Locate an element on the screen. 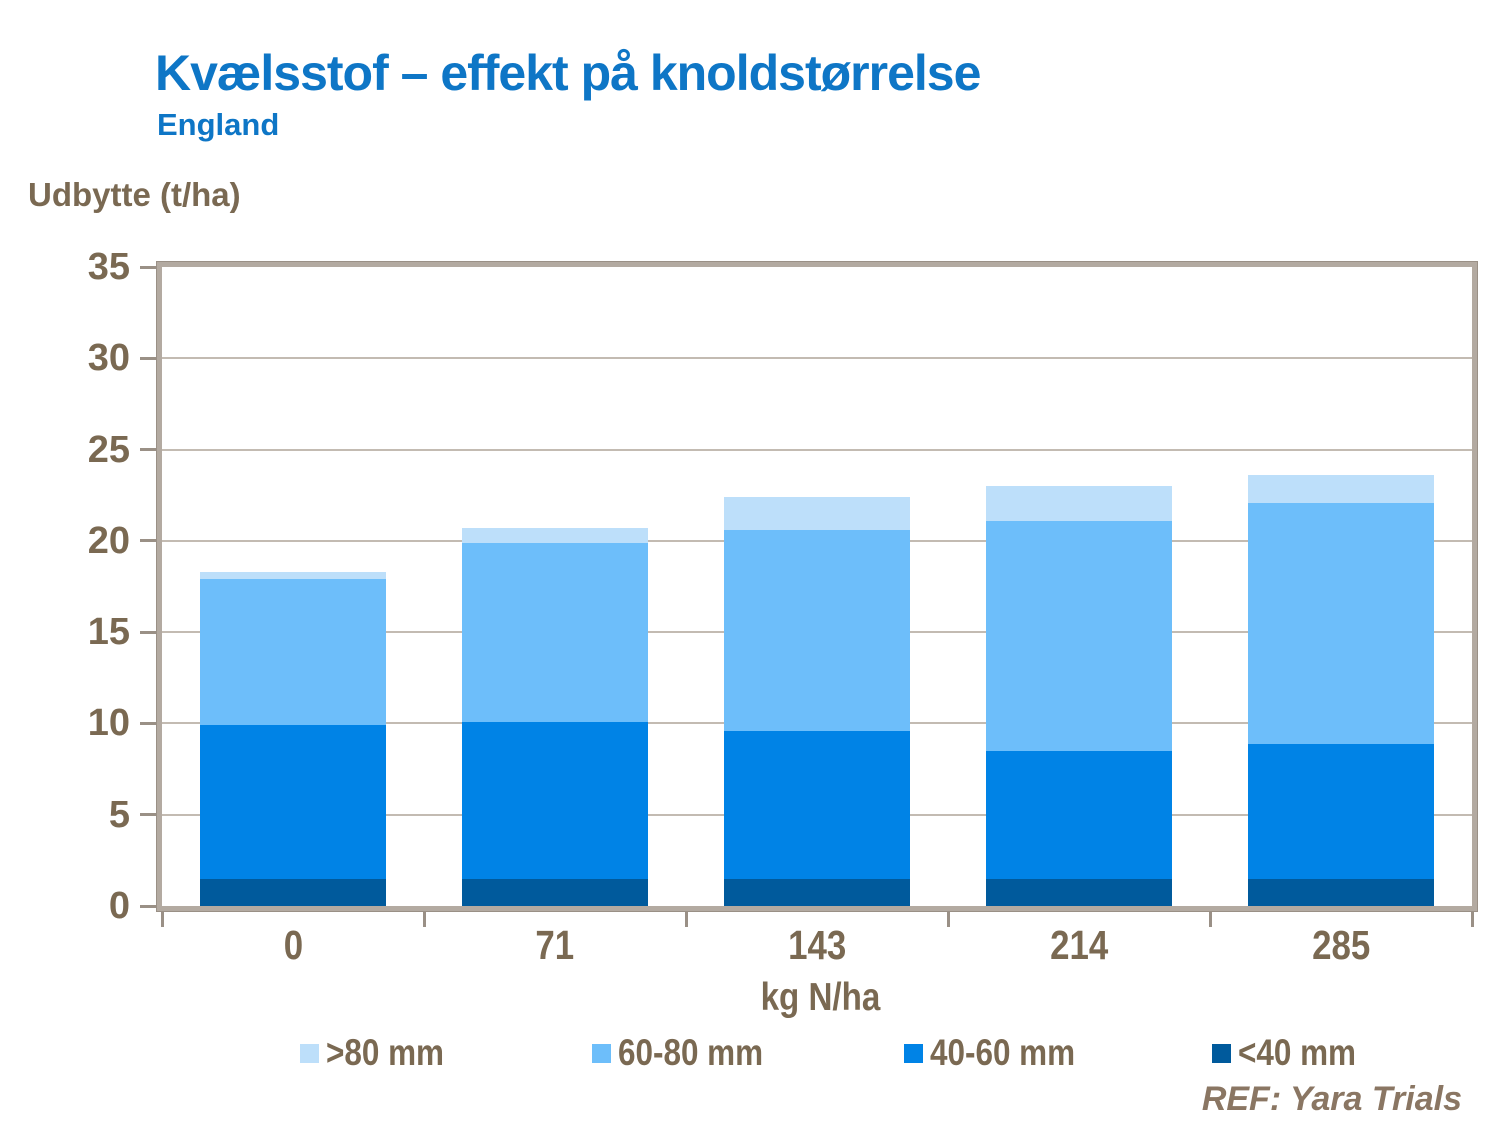 Image resolution: width=1500 pixels, height=1125 pixels. x-tick-label-text: 0 is located at coordinates (293, 945).